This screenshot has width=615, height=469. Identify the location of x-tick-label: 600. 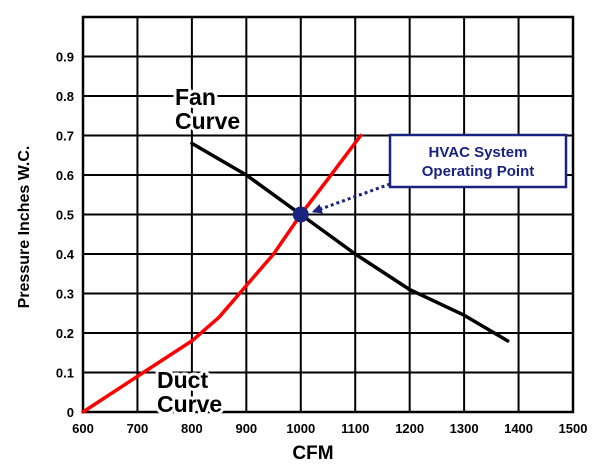
(83, 428).